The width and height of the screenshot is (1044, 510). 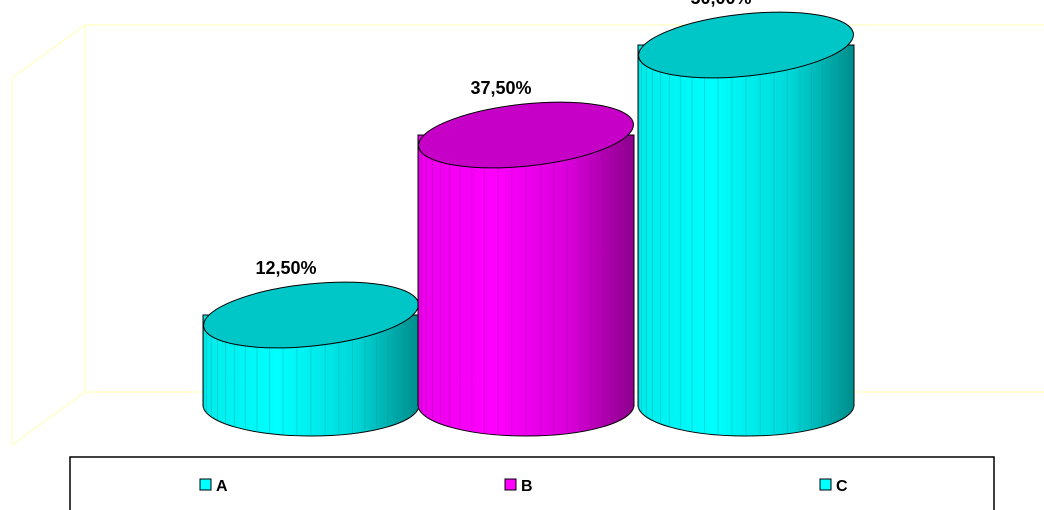 What do you see at coordinates (205, 484) in the screenshot?
I see `legend-swatch-a` at bounding box center [205, 484].